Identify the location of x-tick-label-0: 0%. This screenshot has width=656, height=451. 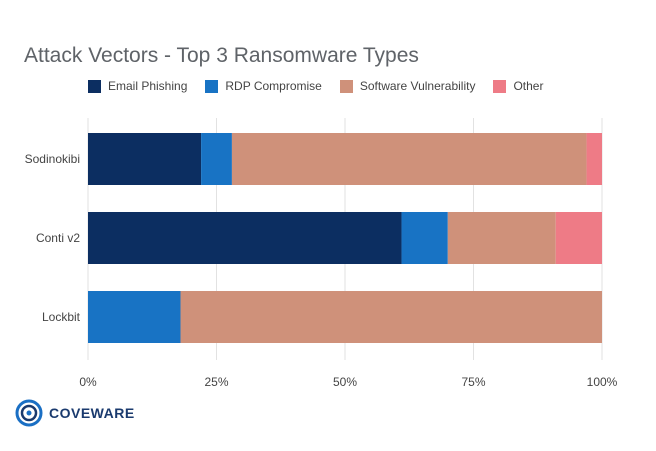
(88, 382).